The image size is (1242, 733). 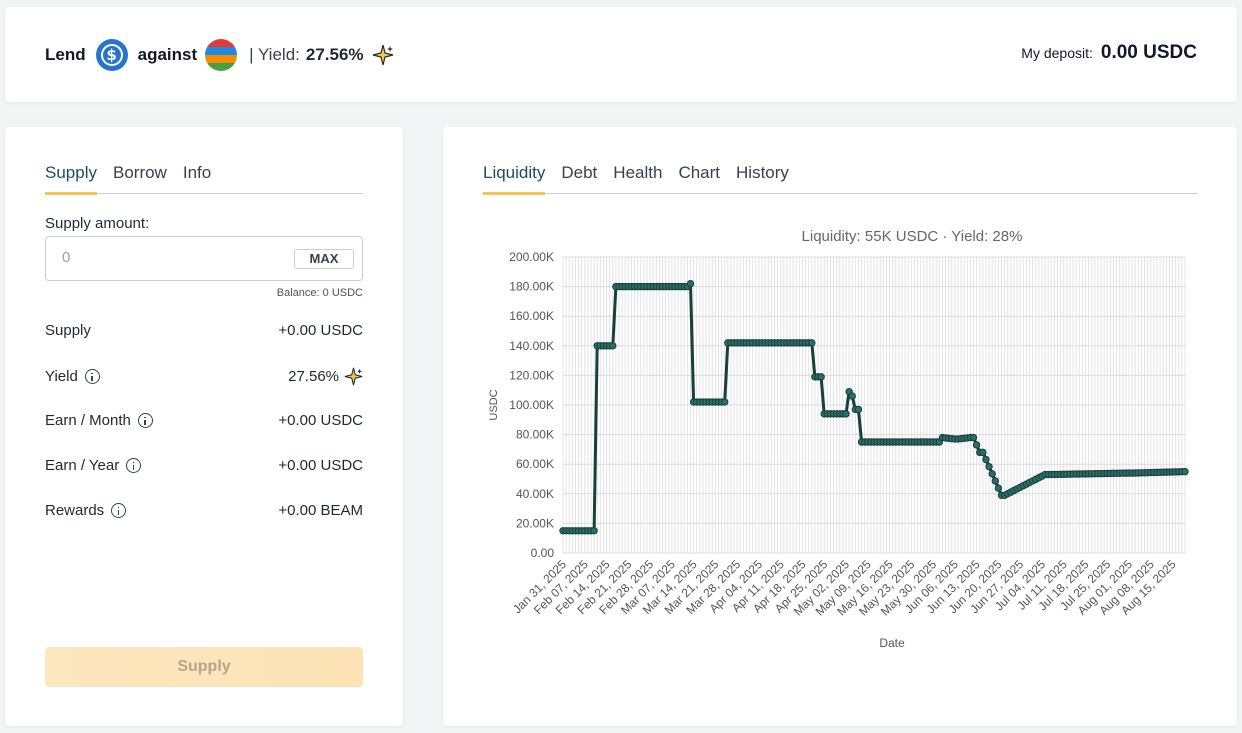 What do you see at coordinates (543, 553) in the screenshot?
I see `y-tick-label: 0.00` at bounding box center [543, 553].